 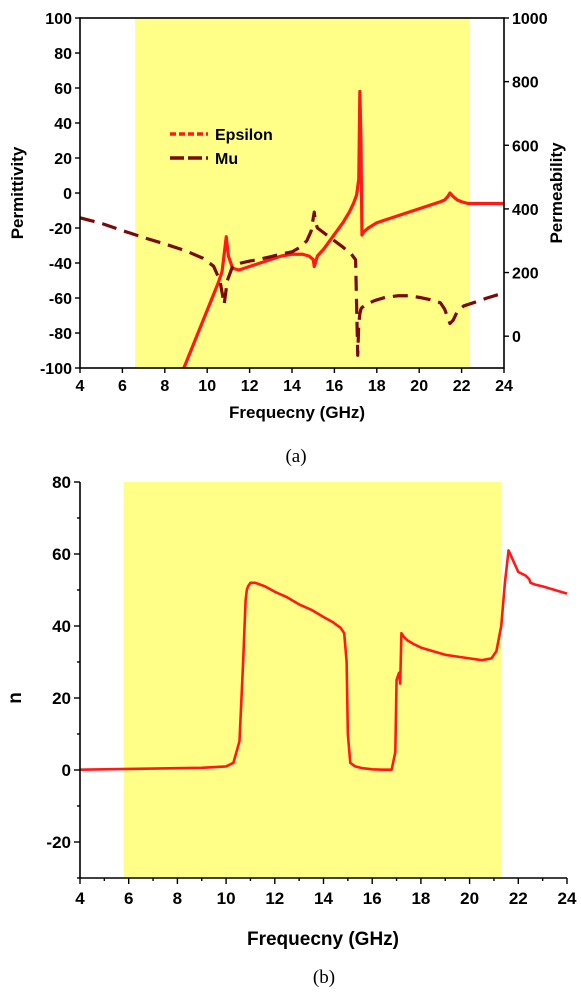 I want to click on chart-b-y-tick-label: 0, so click(x=66, y=770).